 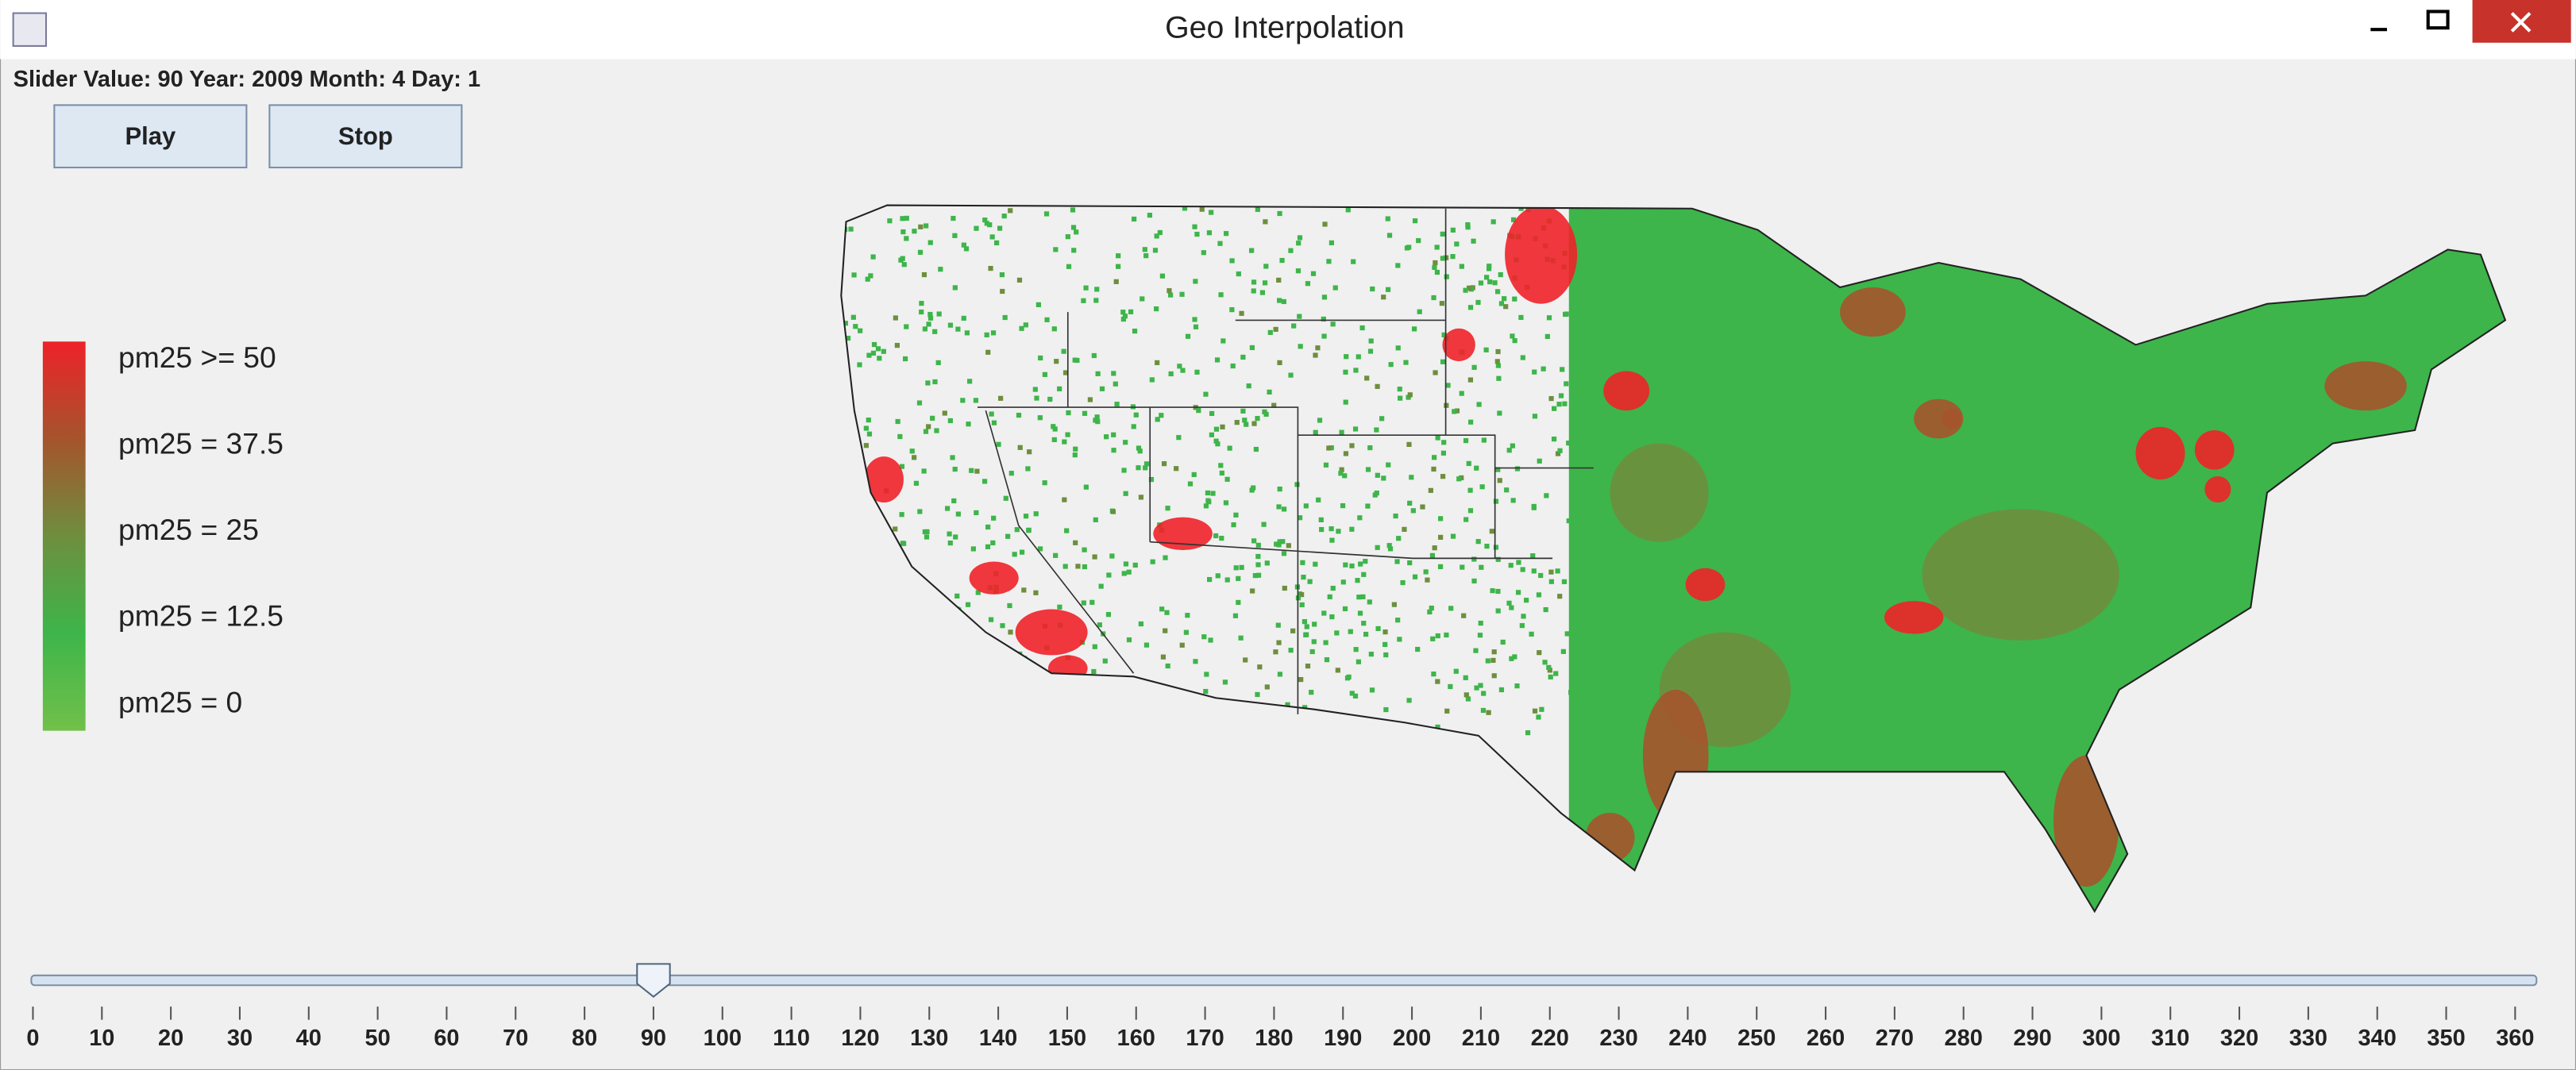 I want to click on button: Stop, so click(x=365, y=136).